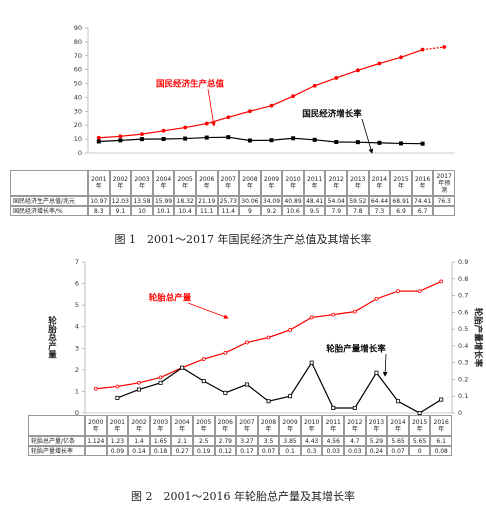 The width and height of the screenshot is (486, 524). Describe the element at coordinates (333, 451) in the screenshot. I see `value-cell: 0.03` at that location.